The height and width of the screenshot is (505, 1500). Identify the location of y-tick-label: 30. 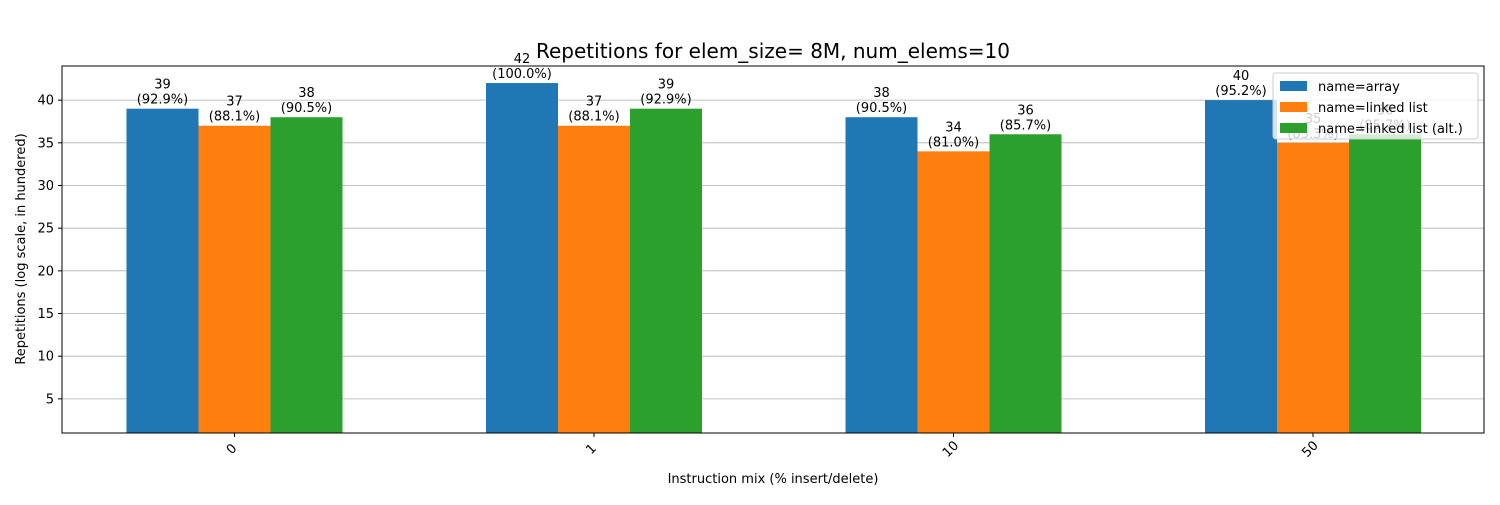
(45, 186).